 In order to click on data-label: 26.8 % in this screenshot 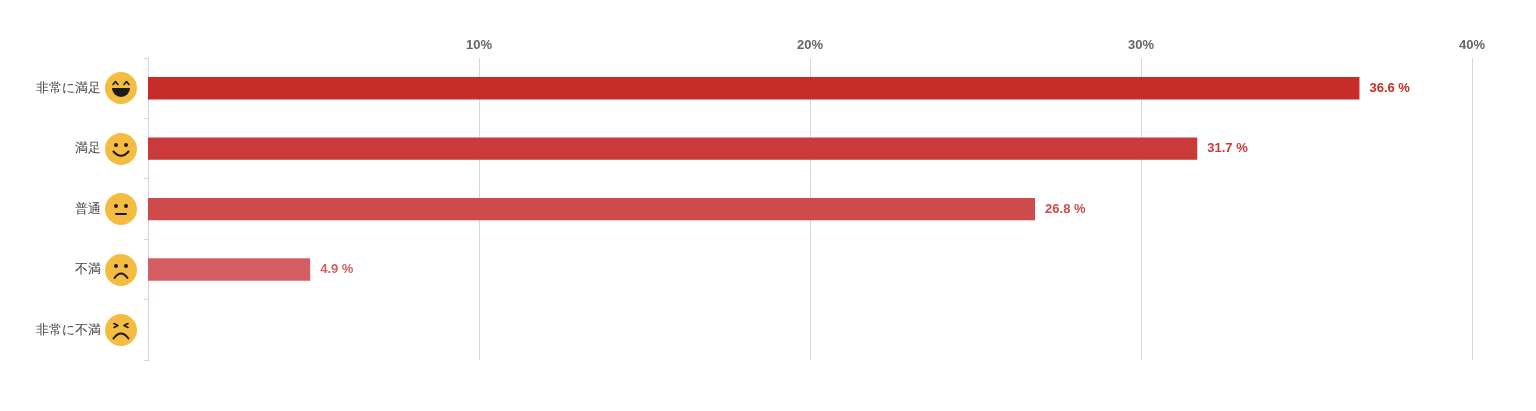, I will do `click(1065, 208)`.